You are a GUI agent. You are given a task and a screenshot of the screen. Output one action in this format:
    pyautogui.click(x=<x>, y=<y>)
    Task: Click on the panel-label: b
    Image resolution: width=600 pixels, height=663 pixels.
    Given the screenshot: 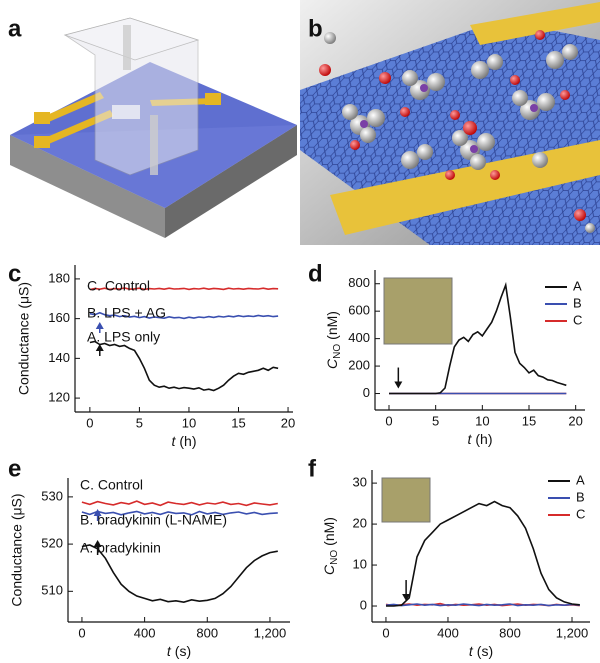 What is the action you would take?
    pyautogui.click(x=315, y=28)
    